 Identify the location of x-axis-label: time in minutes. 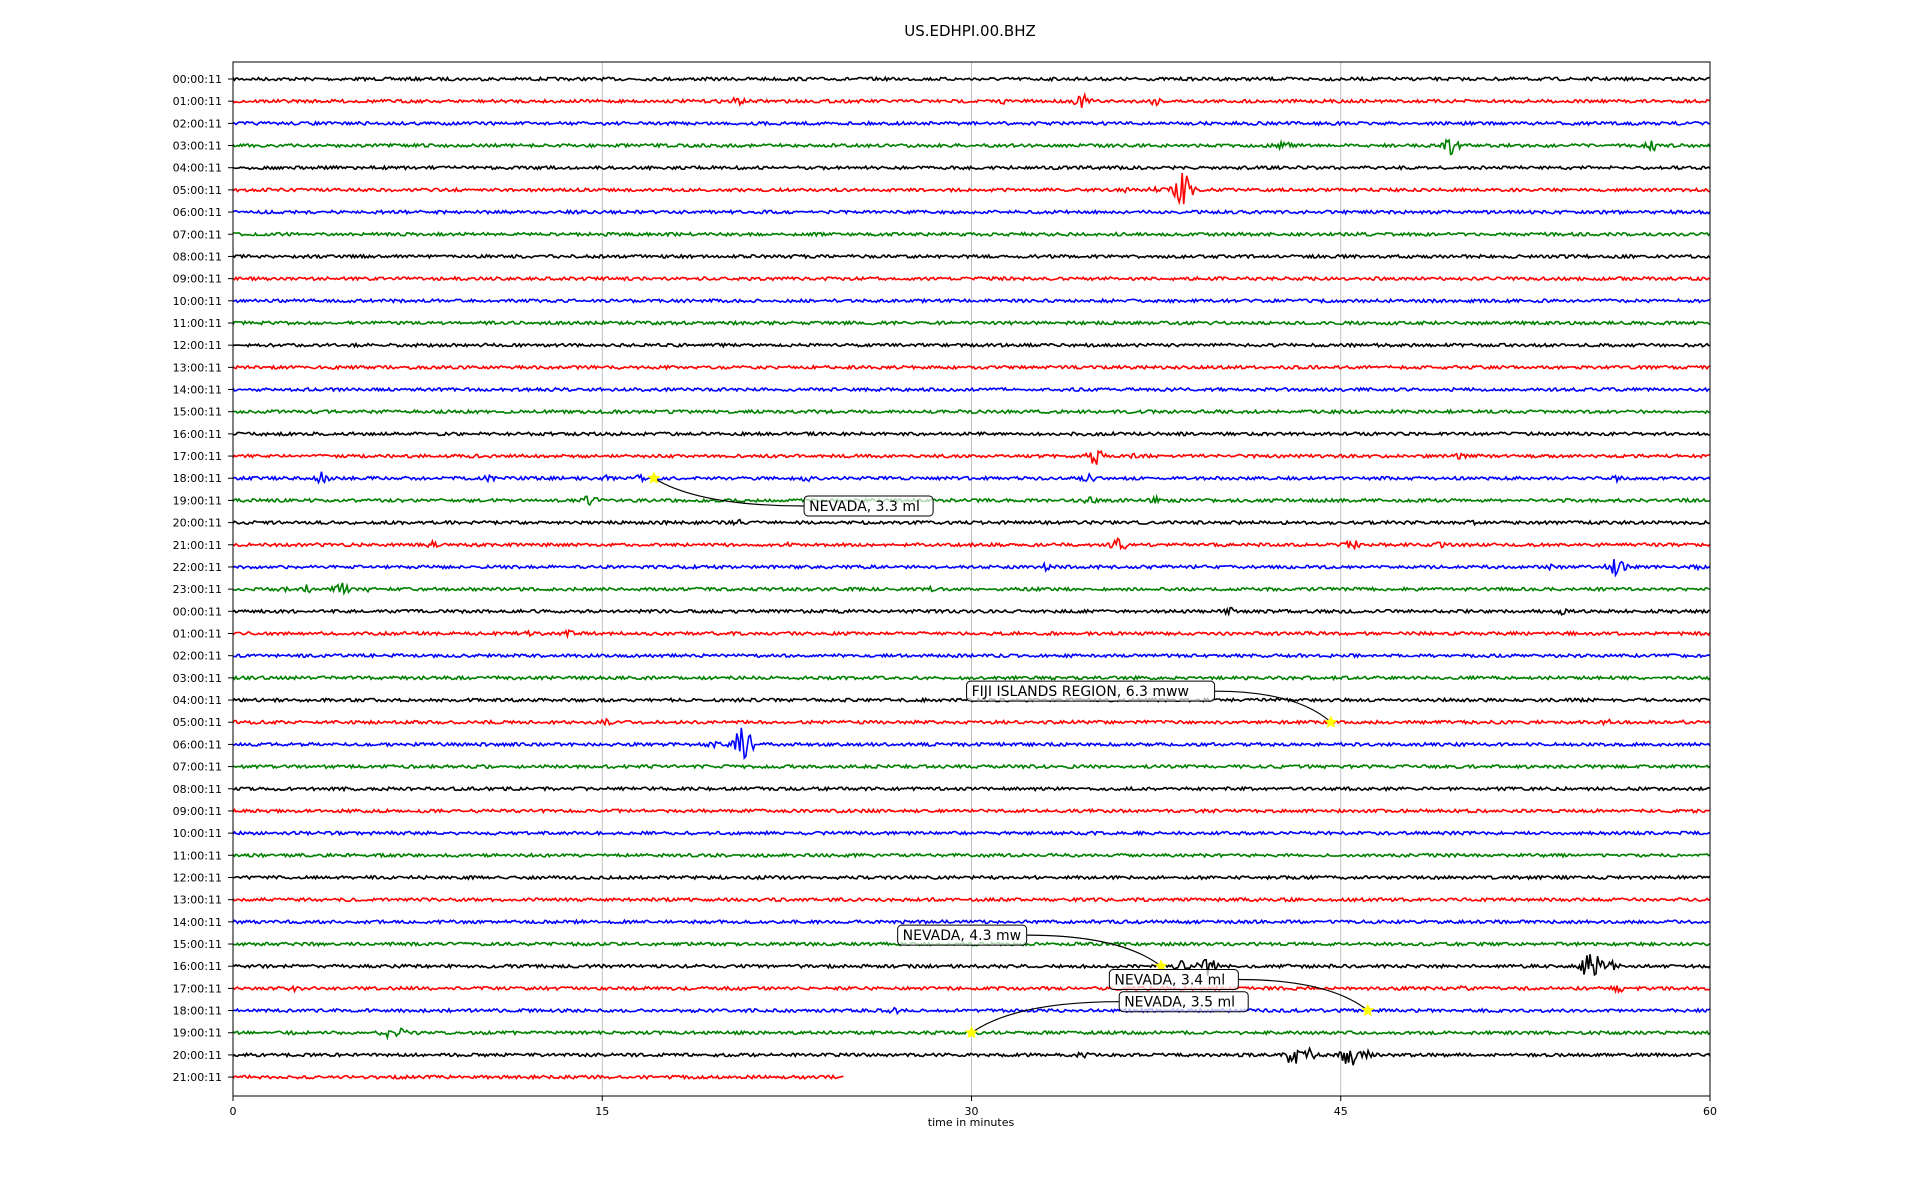
(971, 1122).